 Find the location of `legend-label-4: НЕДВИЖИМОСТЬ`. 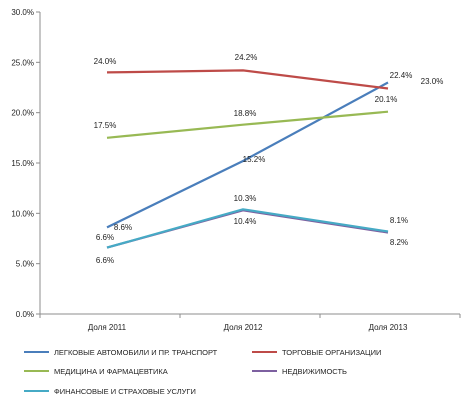

legend-label-4: НЕДВИЖИМОСТЬ is located at coordinates (314, 371).